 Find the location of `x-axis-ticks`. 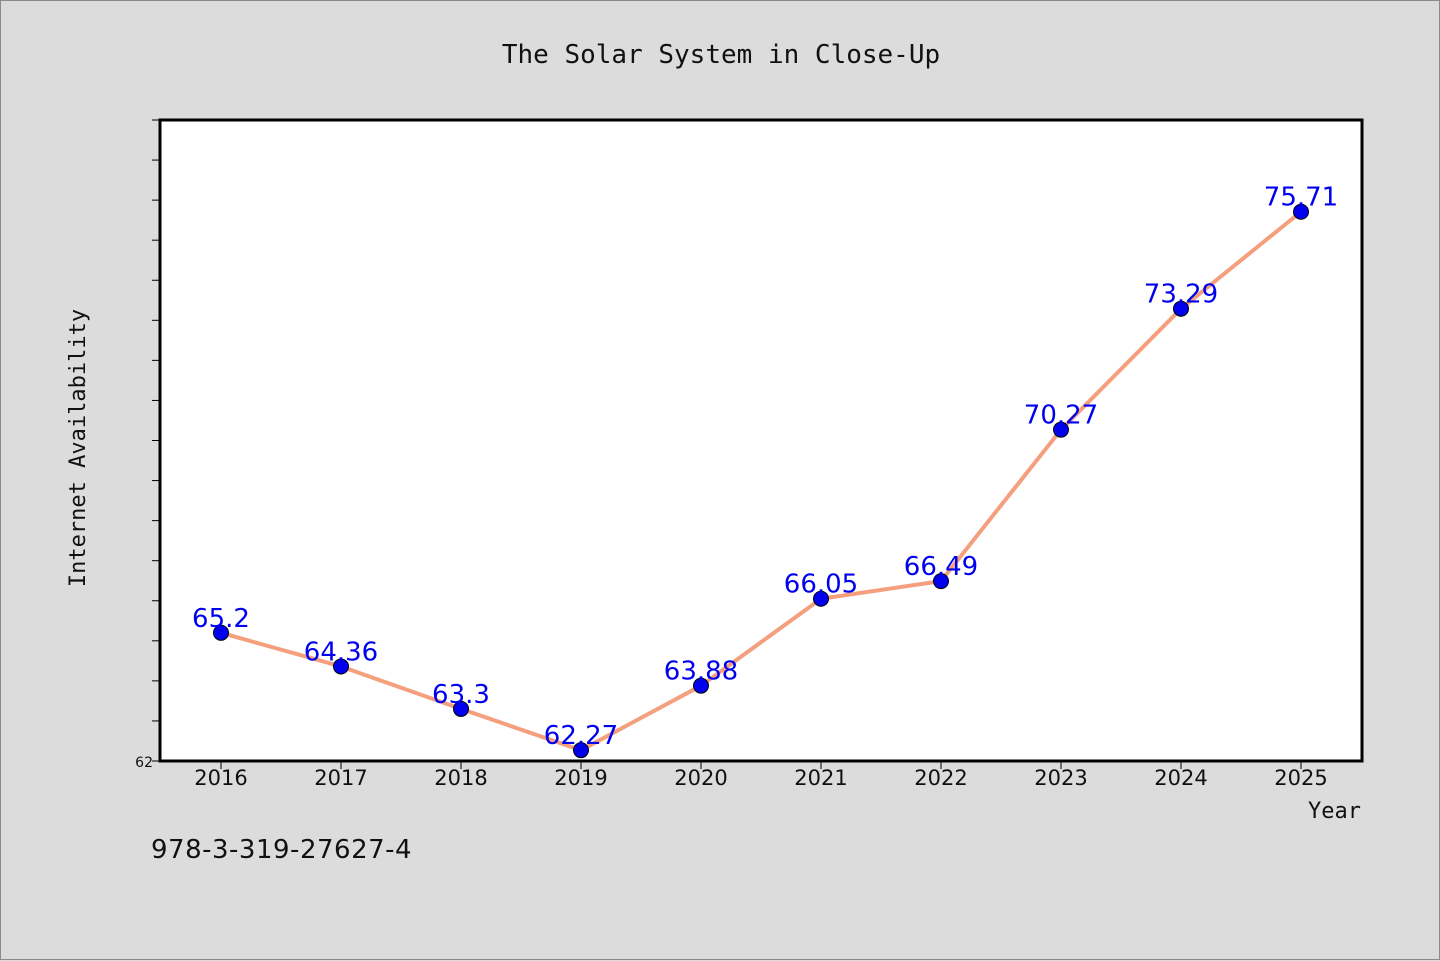

x-axis-ticks is located at coordinates (761, 765).